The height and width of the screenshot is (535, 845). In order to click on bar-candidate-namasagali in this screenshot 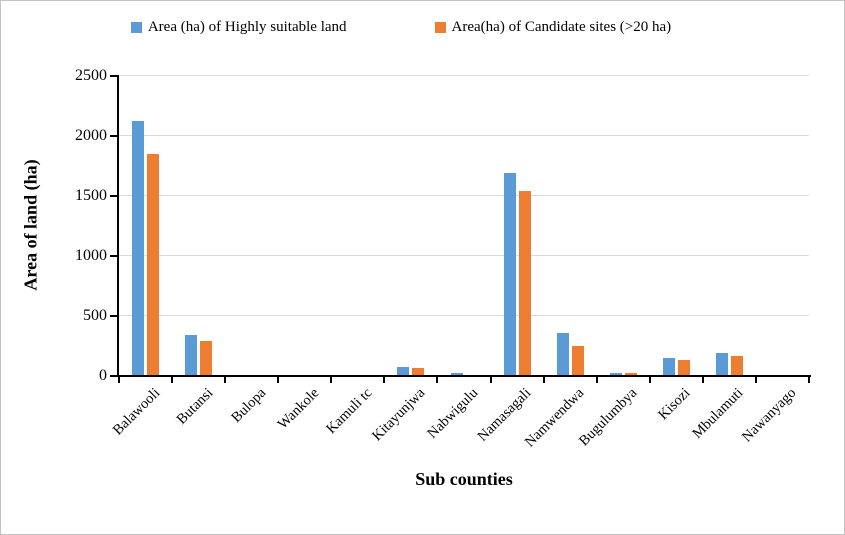, I will do `click(524, 282)`.